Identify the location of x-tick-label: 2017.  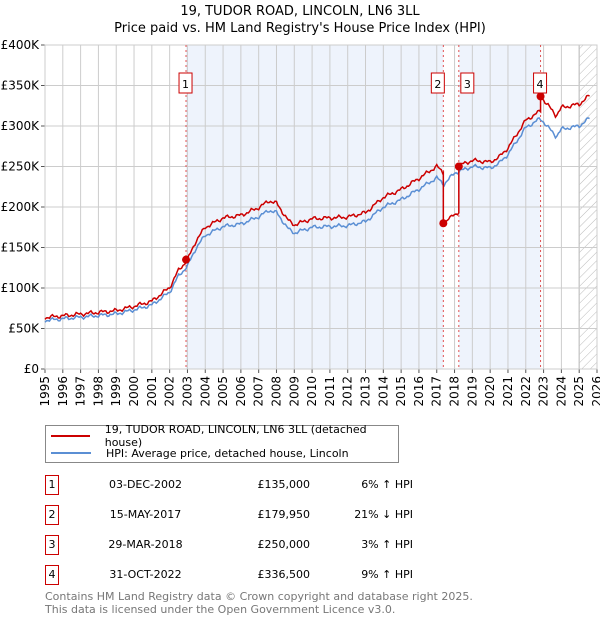
(437, 391).